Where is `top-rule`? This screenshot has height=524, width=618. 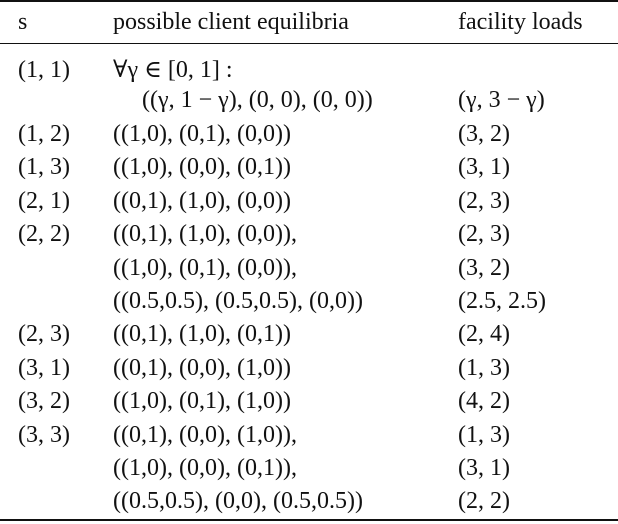
top-rule is located at coordinates (309, 1).